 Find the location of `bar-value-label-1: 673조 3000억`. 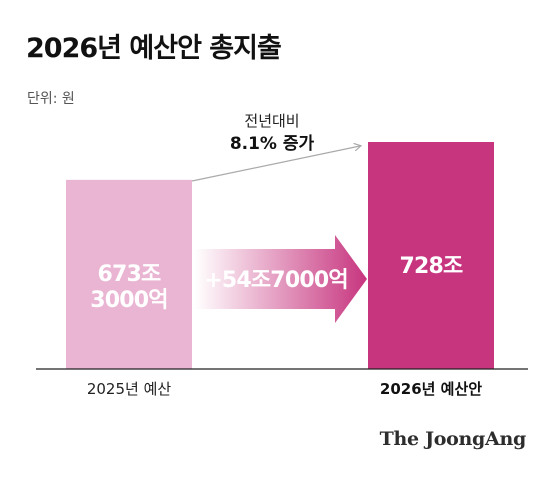

bar-value-label-1: 673조 3000억 is located at coordinates (128, 287).